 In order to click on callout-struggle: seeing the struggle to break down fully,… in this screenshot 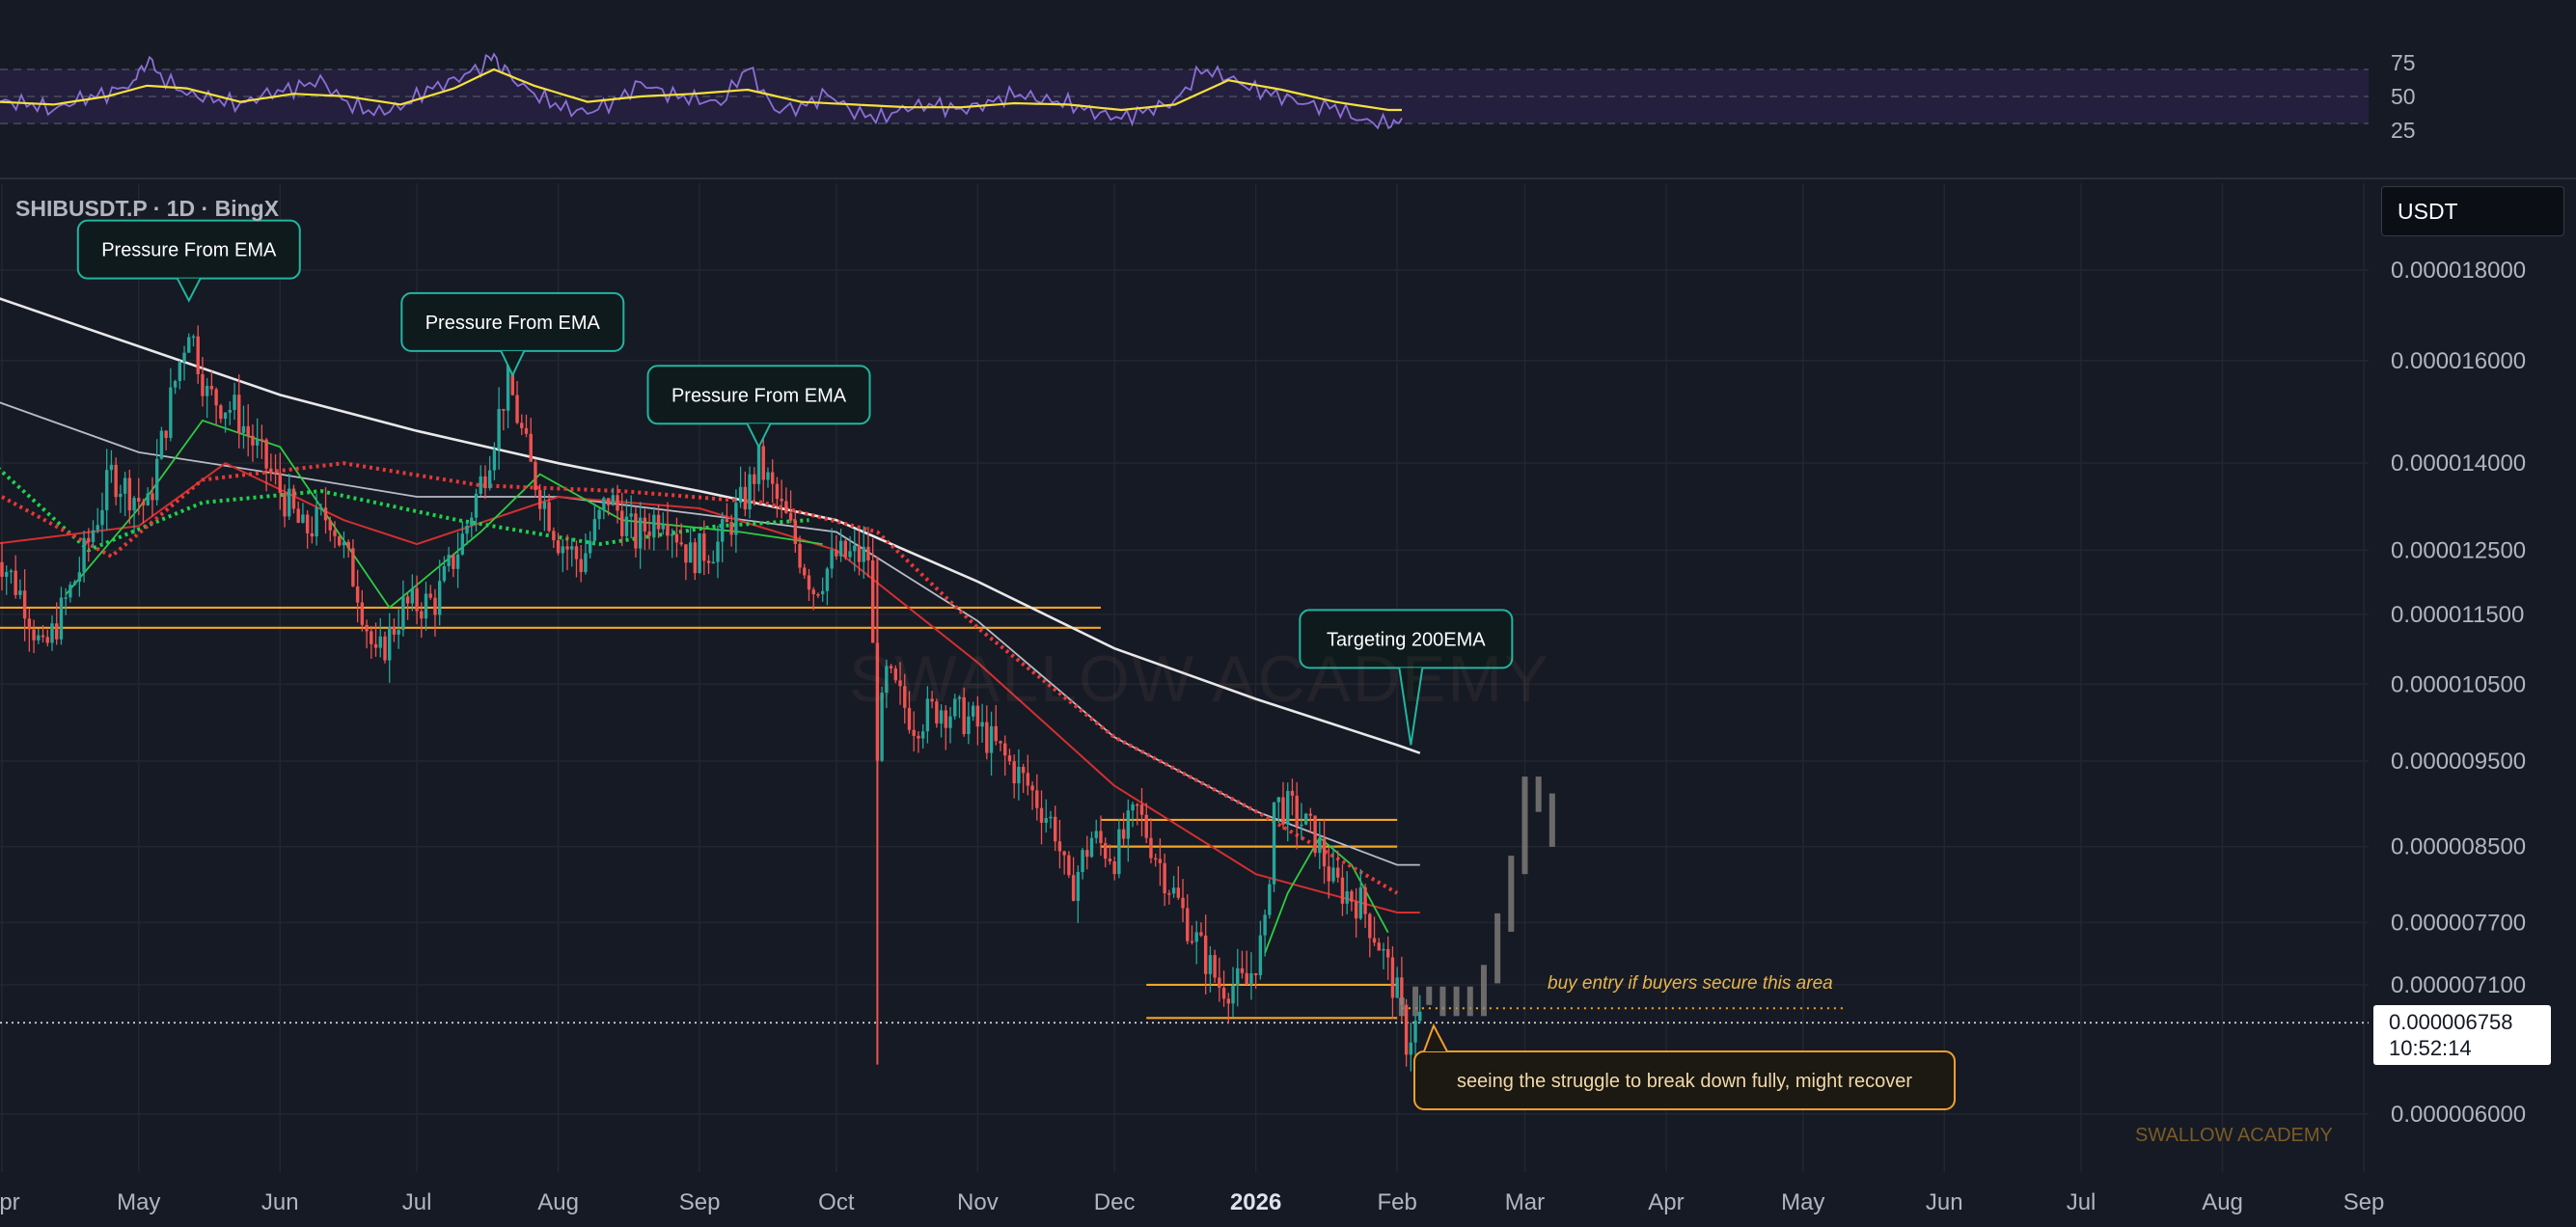, I will do `click(1685, 1066)`.